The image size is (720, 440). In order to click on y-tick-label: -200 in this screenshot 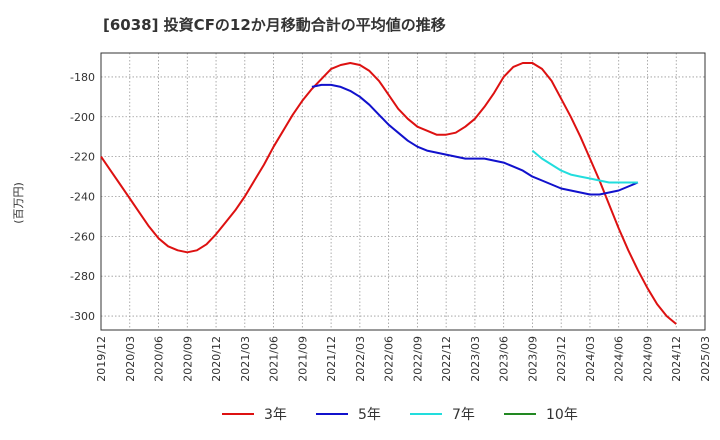, I will do `click(82, 117)`.